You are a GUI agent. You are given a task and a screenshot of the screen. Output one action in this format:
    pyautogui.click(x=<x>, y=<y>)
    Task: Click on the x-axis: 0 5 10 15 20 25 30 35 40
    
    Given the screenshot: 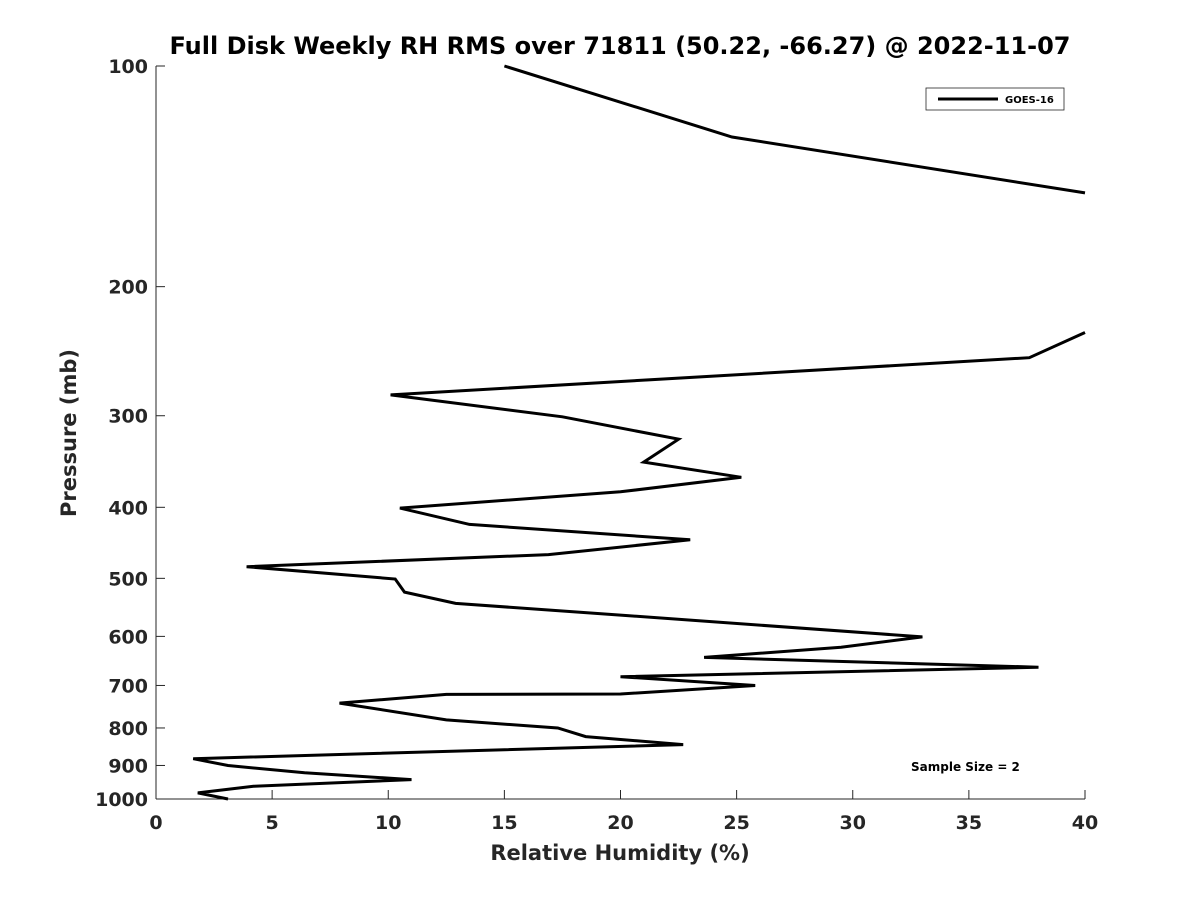 What is the action you would take?
    pyautogui.click(x=623, y=812)
    